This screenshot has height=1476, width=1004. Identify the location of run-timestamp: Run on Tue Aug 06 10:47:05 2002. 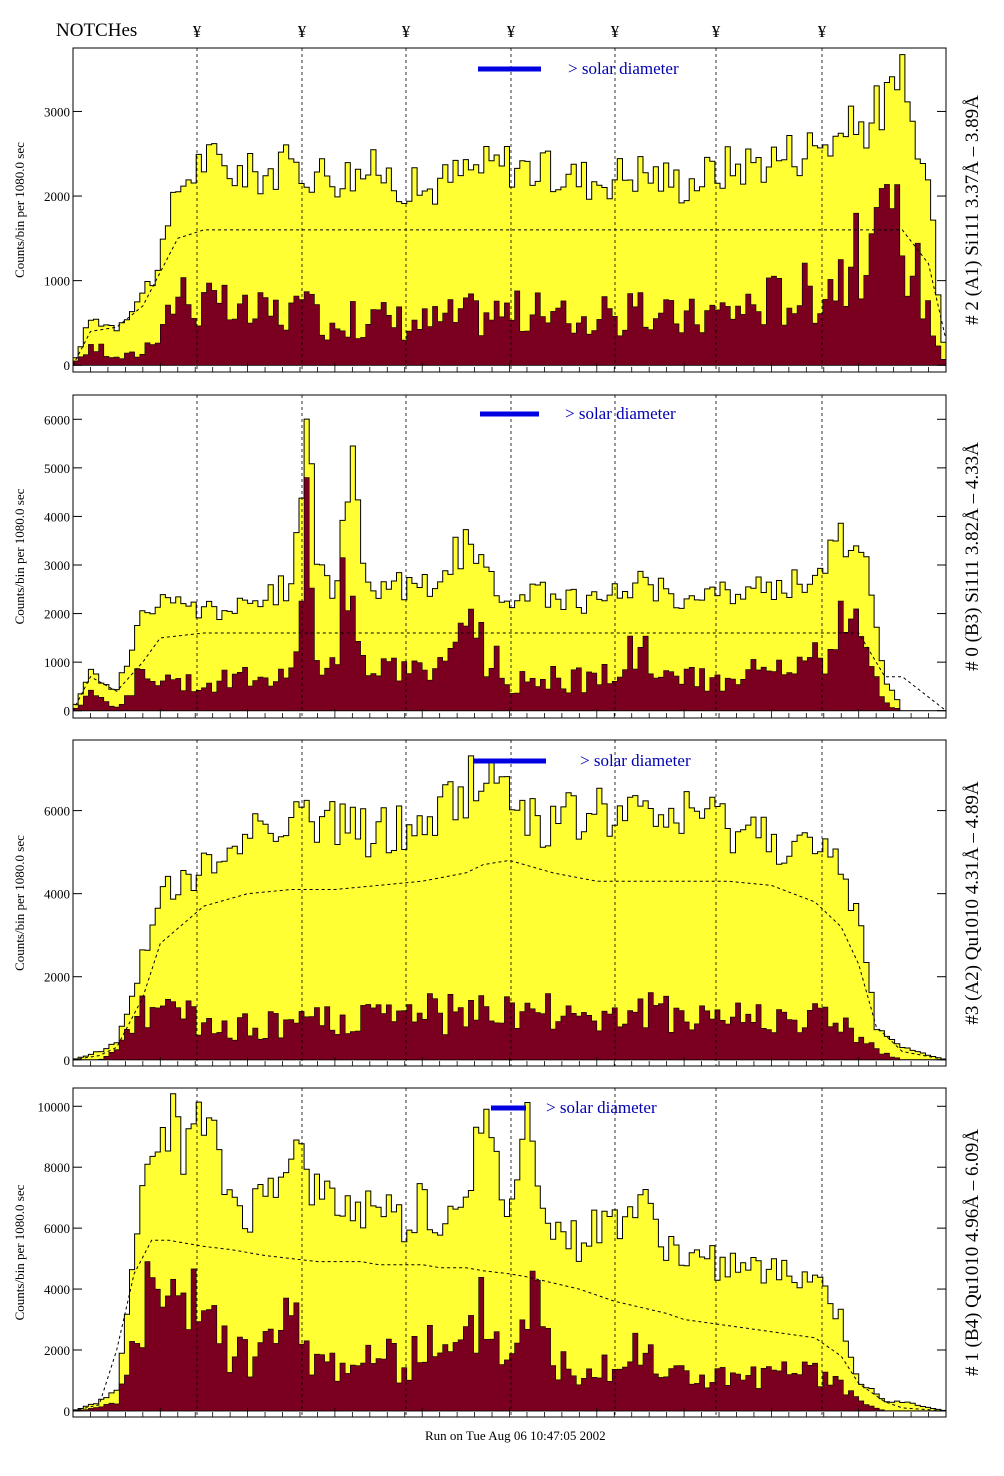
(515, 1435).